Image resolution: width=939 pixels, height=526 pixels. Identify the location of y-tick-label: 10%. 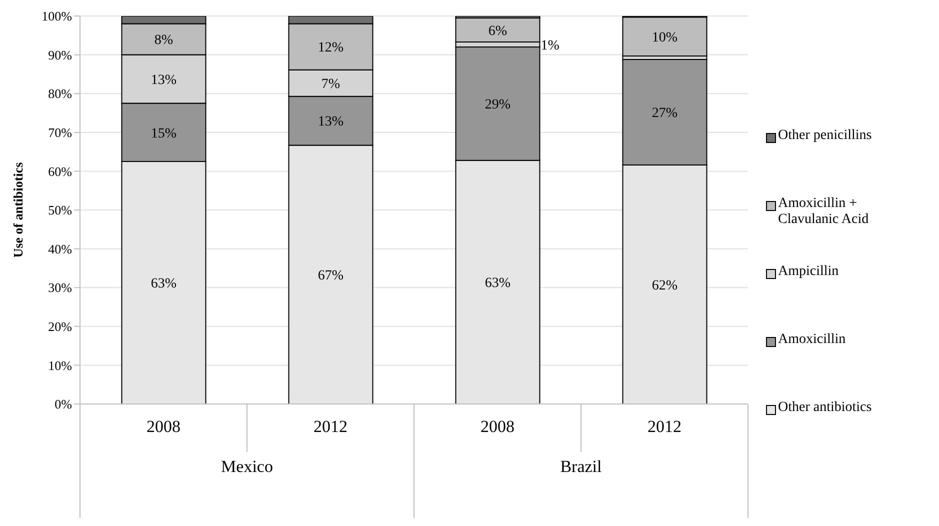
(60, 365).